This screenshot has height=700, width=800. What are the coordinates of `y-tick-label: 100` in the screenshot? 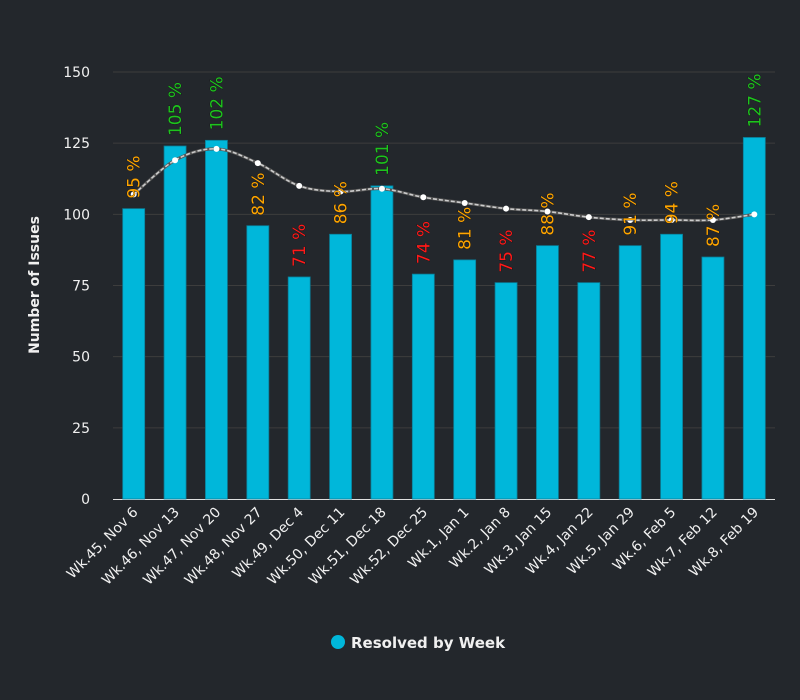 It's located at (76, 215).